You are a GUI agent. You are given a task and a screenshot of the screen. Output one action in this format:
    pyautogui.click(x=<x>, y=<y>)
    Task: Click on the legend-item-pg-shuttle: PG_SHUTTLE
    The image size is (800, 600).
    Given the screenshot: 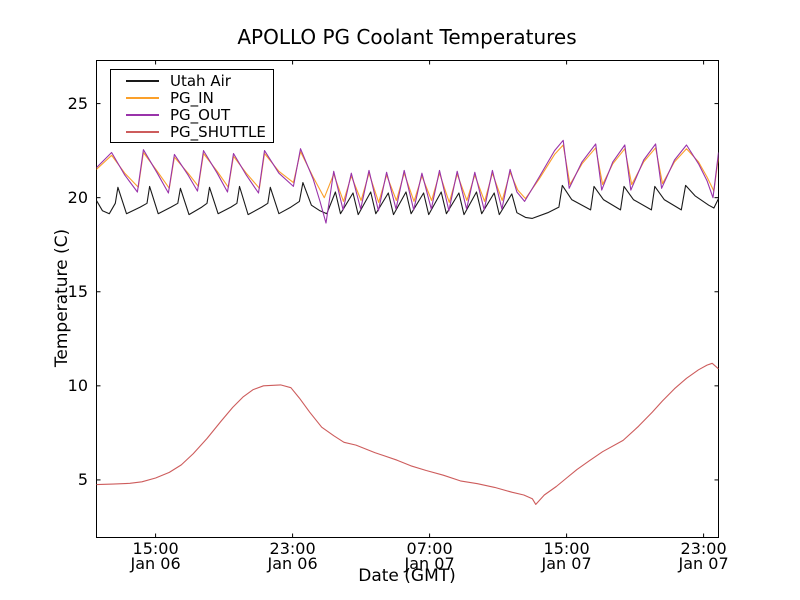 What is the action you would take?
    pyautogui.click(x=192, y=131)
    